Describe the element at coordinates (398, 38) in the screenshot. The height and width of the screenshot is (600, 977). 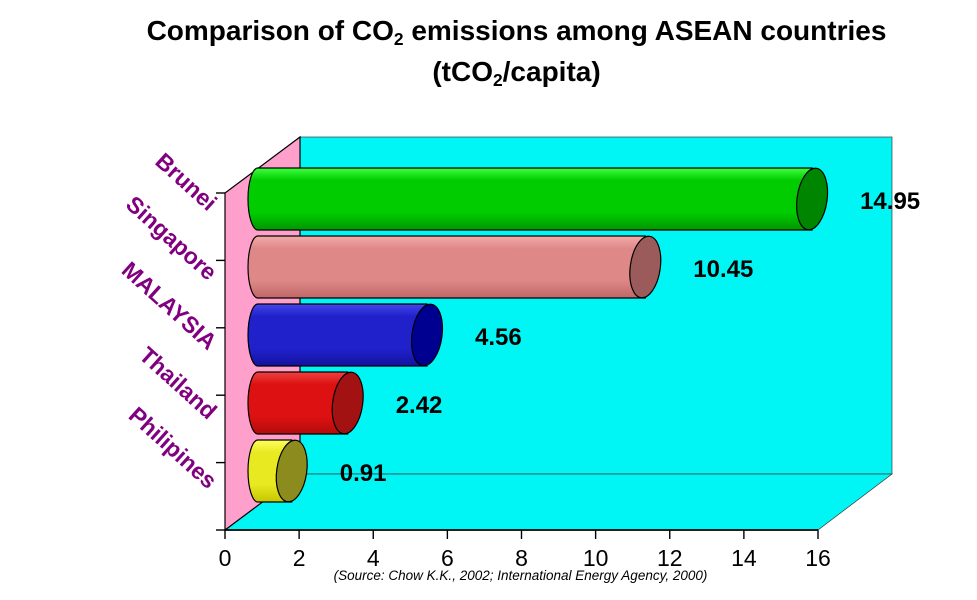
I see `title-subscript: 2` at that location.